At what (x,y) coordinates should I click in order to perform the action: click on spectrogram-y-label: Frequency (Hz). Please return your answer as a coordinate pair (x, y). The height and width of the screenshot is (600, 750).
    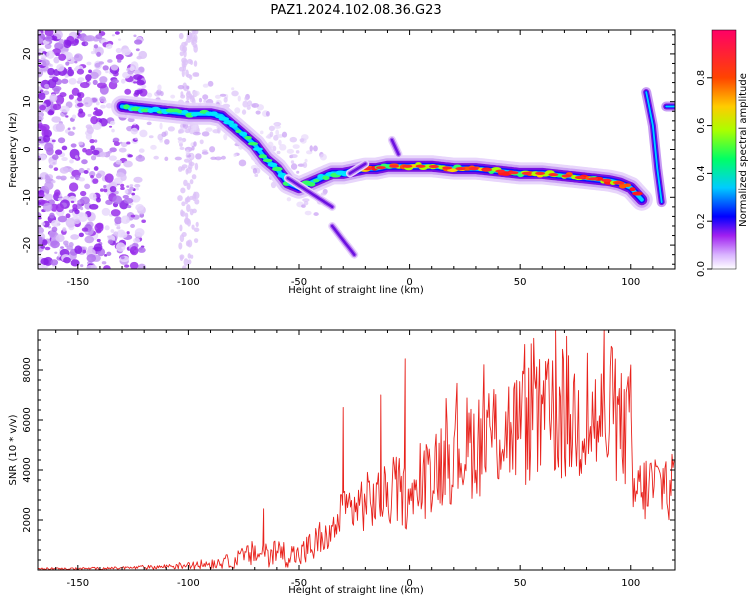
    Looking at the image, I should click on (13, 150).